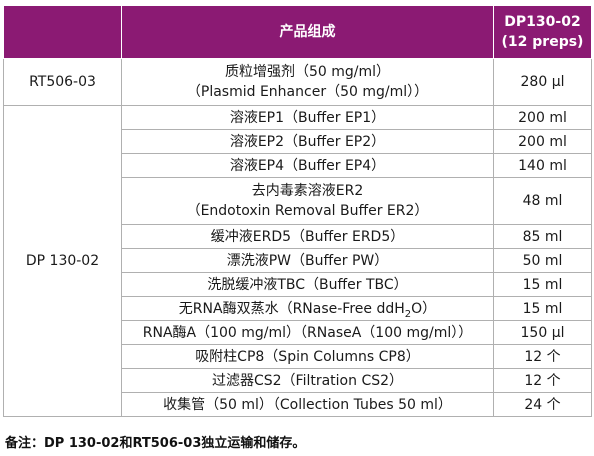  What do you see at coordinates (307, 211) in the screenshot?
I see `component-name-en: （Endotoxin Removal Buffer ER2）` at bounding box center [307, 211].